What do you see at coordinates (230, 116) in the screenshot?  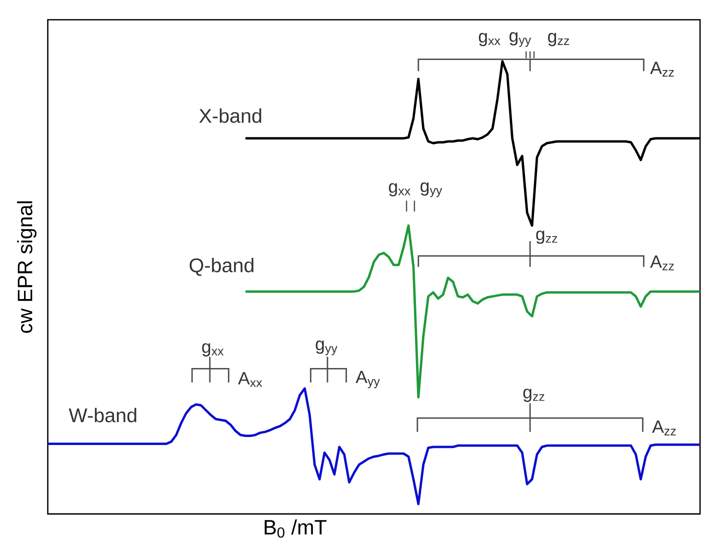 I see `series-label: X-band` at bounding box center [230, 116].